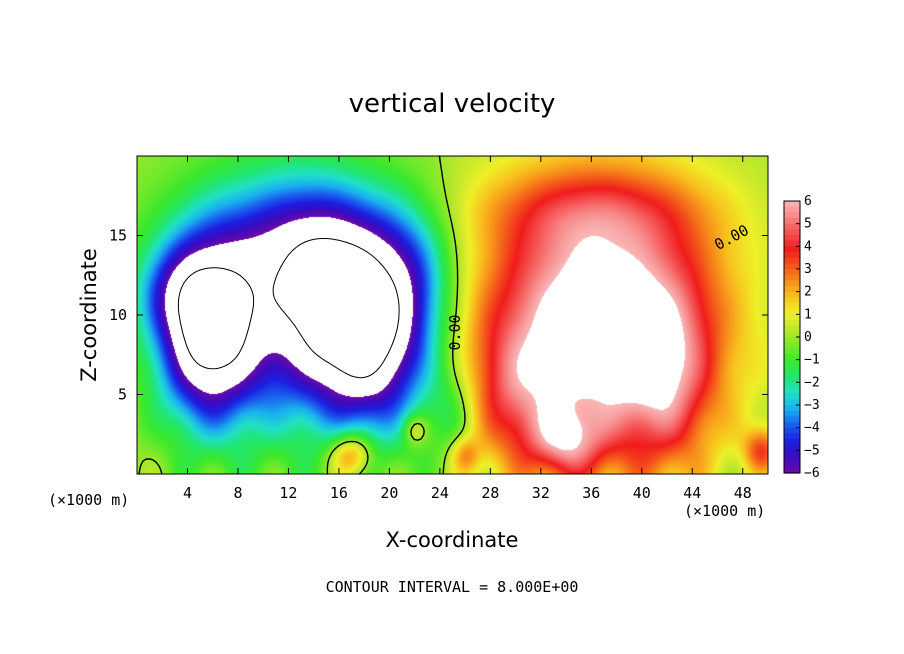 This screenshot has width=904, height=654. What do you see at coordinates (452, 587) in the screenshot?
I see `contour-interval-footer: CONTOUR INTERVAL = 8.000E+00` at bounding box center [452, 587].